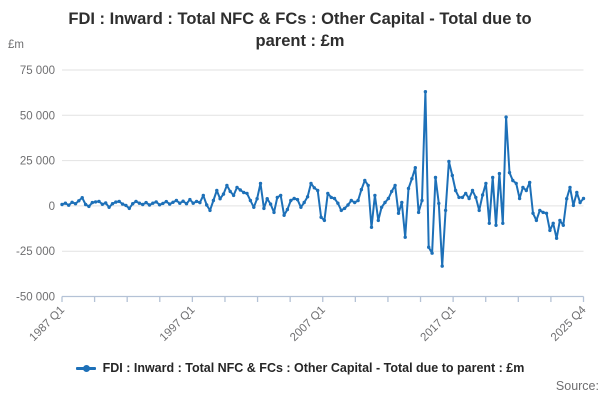  What do you see at coordinates (35, 252) in the screenshot?
I see `svg-text: -25 000` at bounding box center [35, 252].